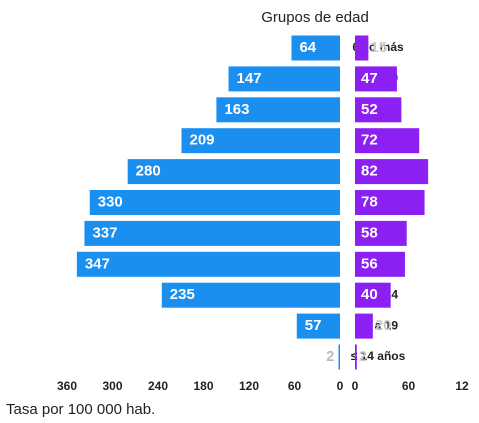 The image size is (479, 423). Describe the element at coordinates (67, 386) in the screenshot. I see `x-tick-label: 360` at that location.